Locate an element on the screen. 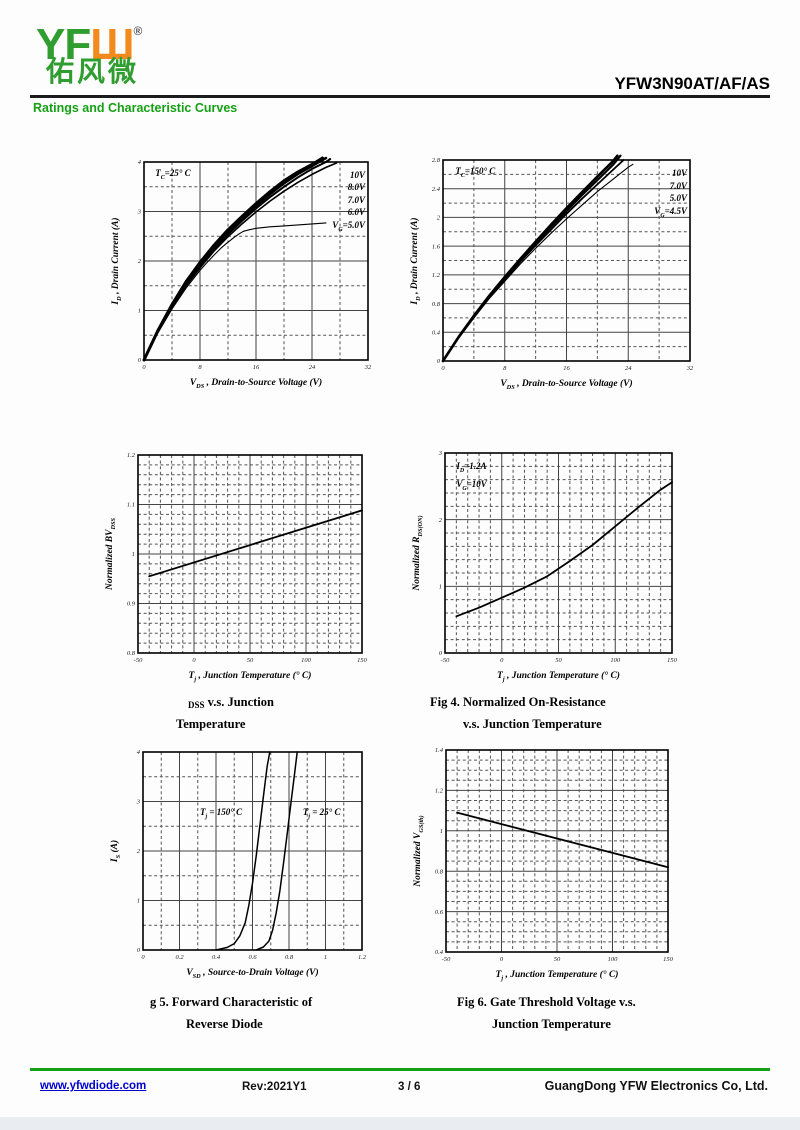  fig6-y-axis-label: Normalized VGS(th) is located at coordinates (419, 851).